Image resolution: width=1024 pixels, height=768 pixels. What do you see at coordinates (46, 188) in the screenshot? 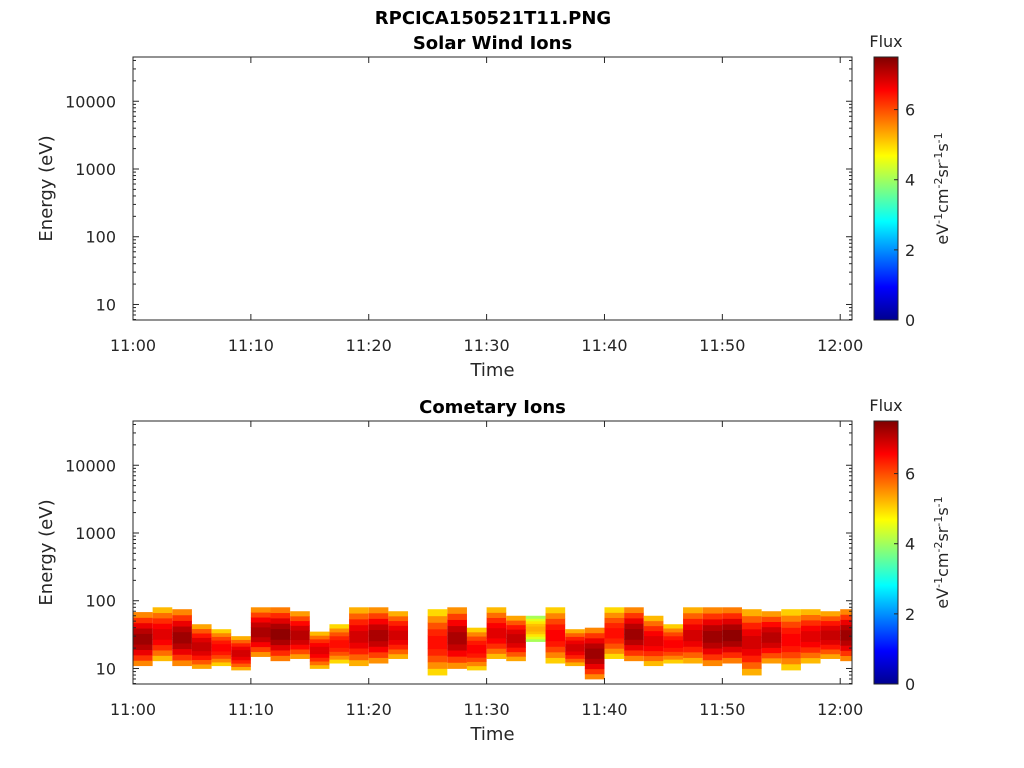
I see `y-axis-label: Energy (eV)` at bounding box center [46, 188].